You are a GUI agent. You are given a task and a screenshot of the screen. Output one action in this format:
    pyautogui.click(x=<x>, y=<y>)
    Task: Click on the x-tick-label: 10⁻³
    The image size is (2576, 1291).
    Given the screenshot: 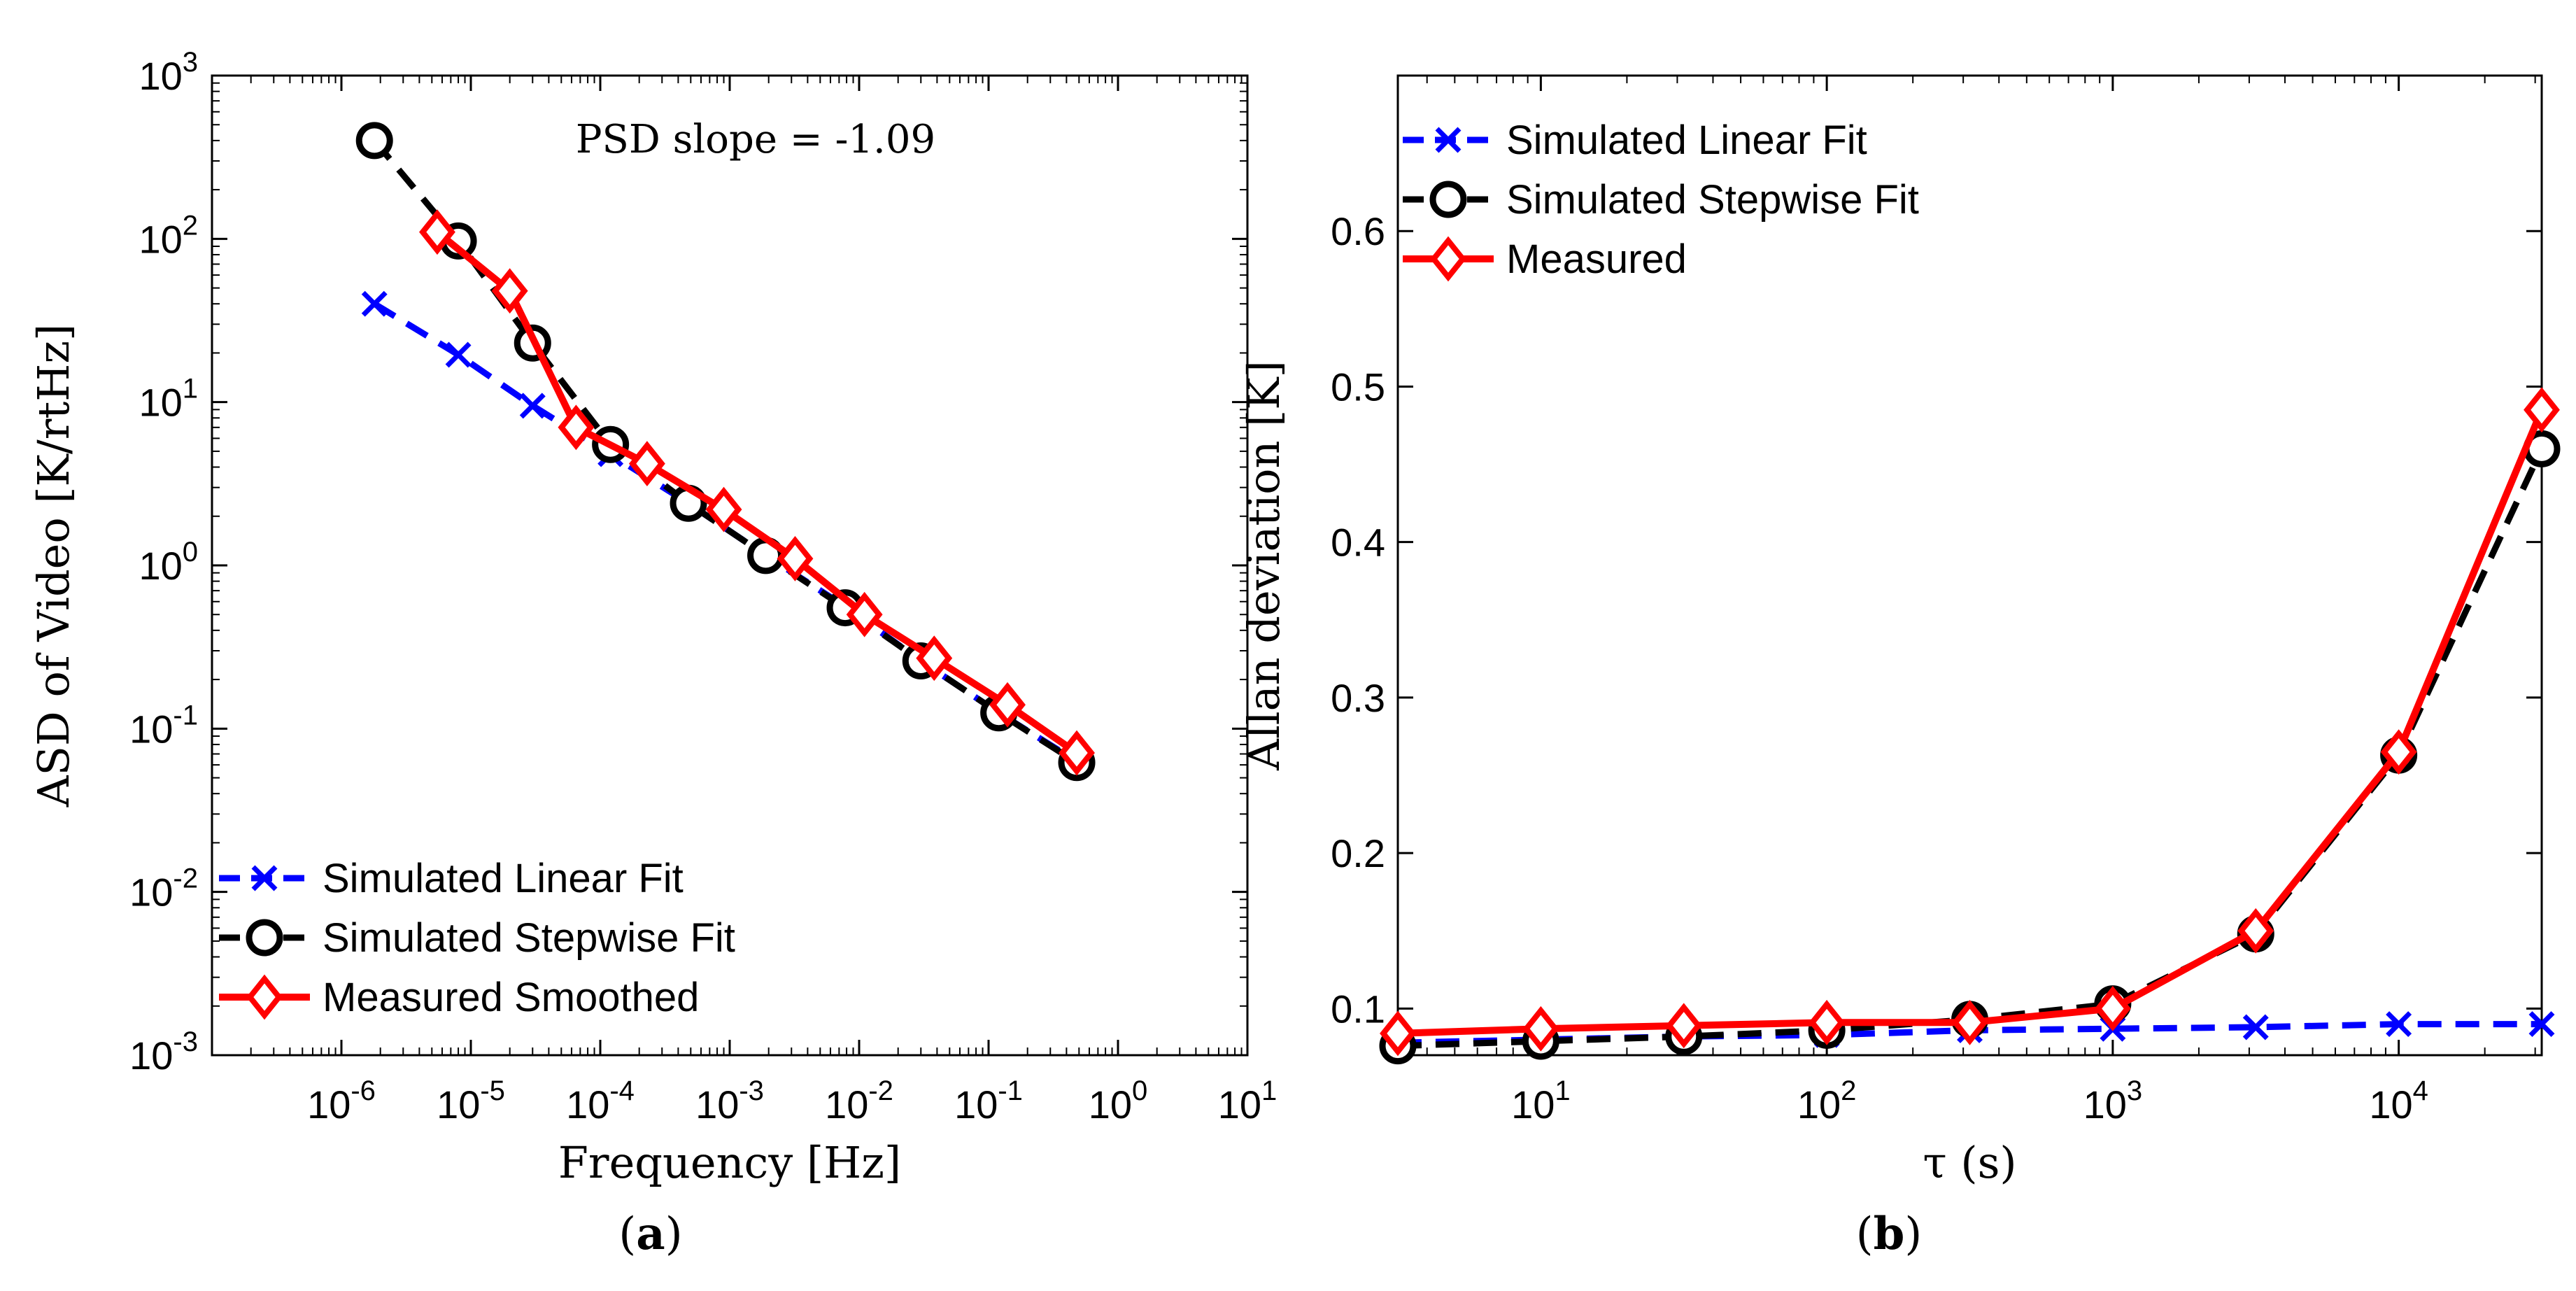 What is the action you would take?
    pyautogui.click(x=729, y=1101)
    